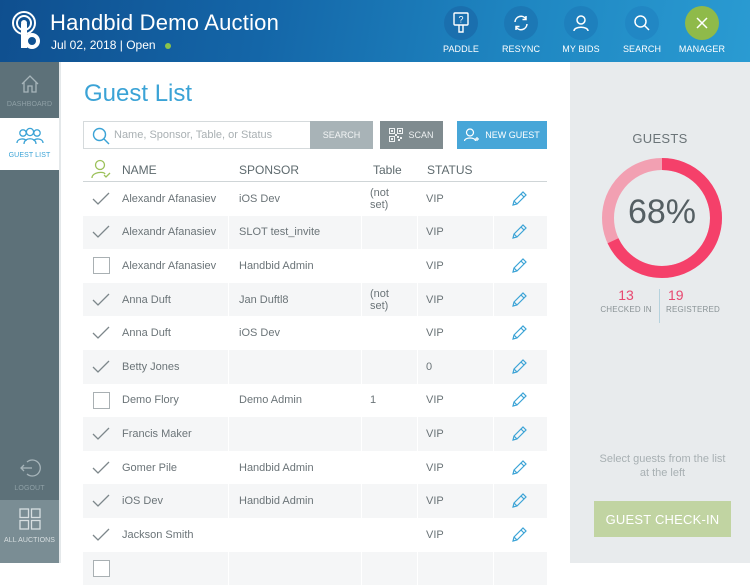  What do you see at coordinates (315, 366) in the screenshot?
I see `table-row: Betty Jones 0` at bounding box center [315, 366].